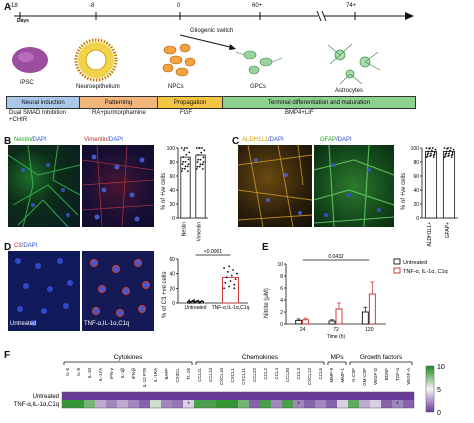  Describe the element at coordinates (265, 374) in the screenshot. I see `column-label: CCL2` at that location.